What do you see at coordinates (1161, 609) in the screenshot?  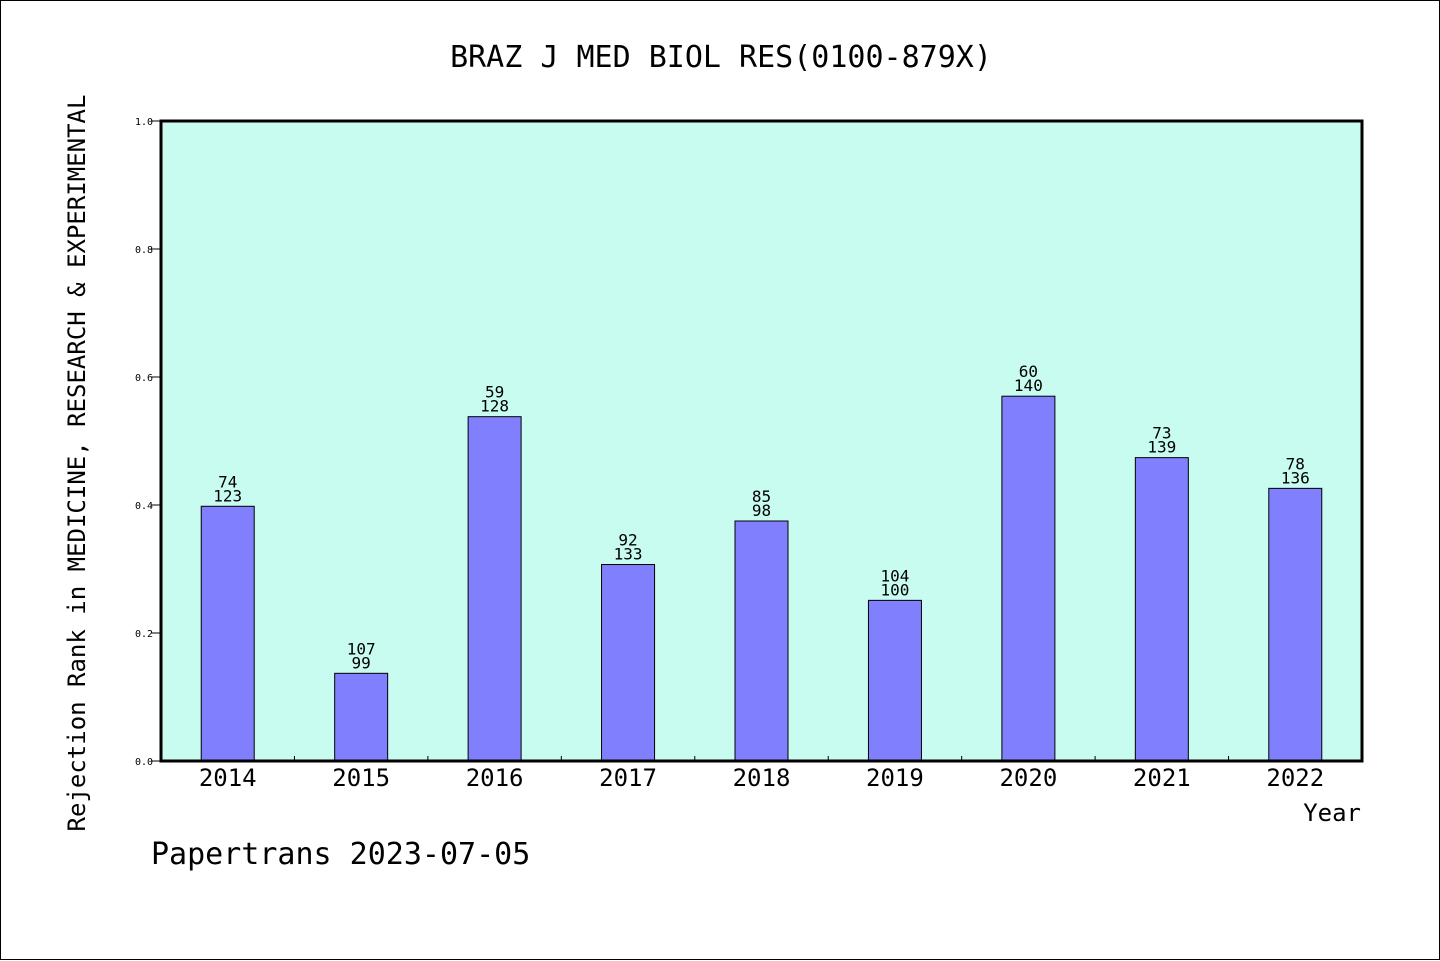 I see `bar-2021` at bounding box center [1161, 609].